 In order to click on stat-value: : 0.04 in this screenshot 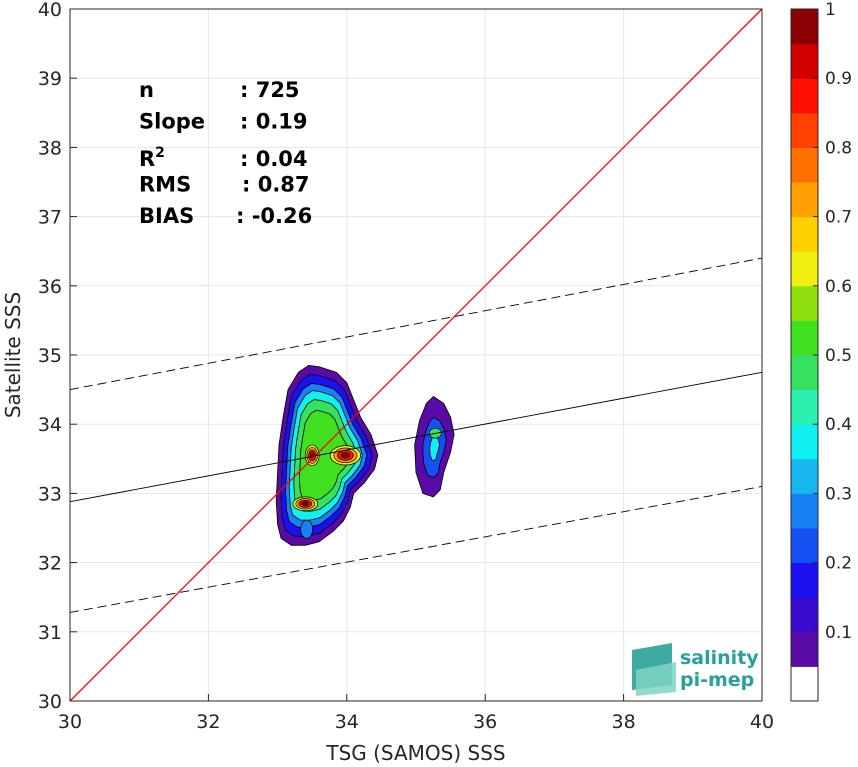, I will do `click(274, 159)`.